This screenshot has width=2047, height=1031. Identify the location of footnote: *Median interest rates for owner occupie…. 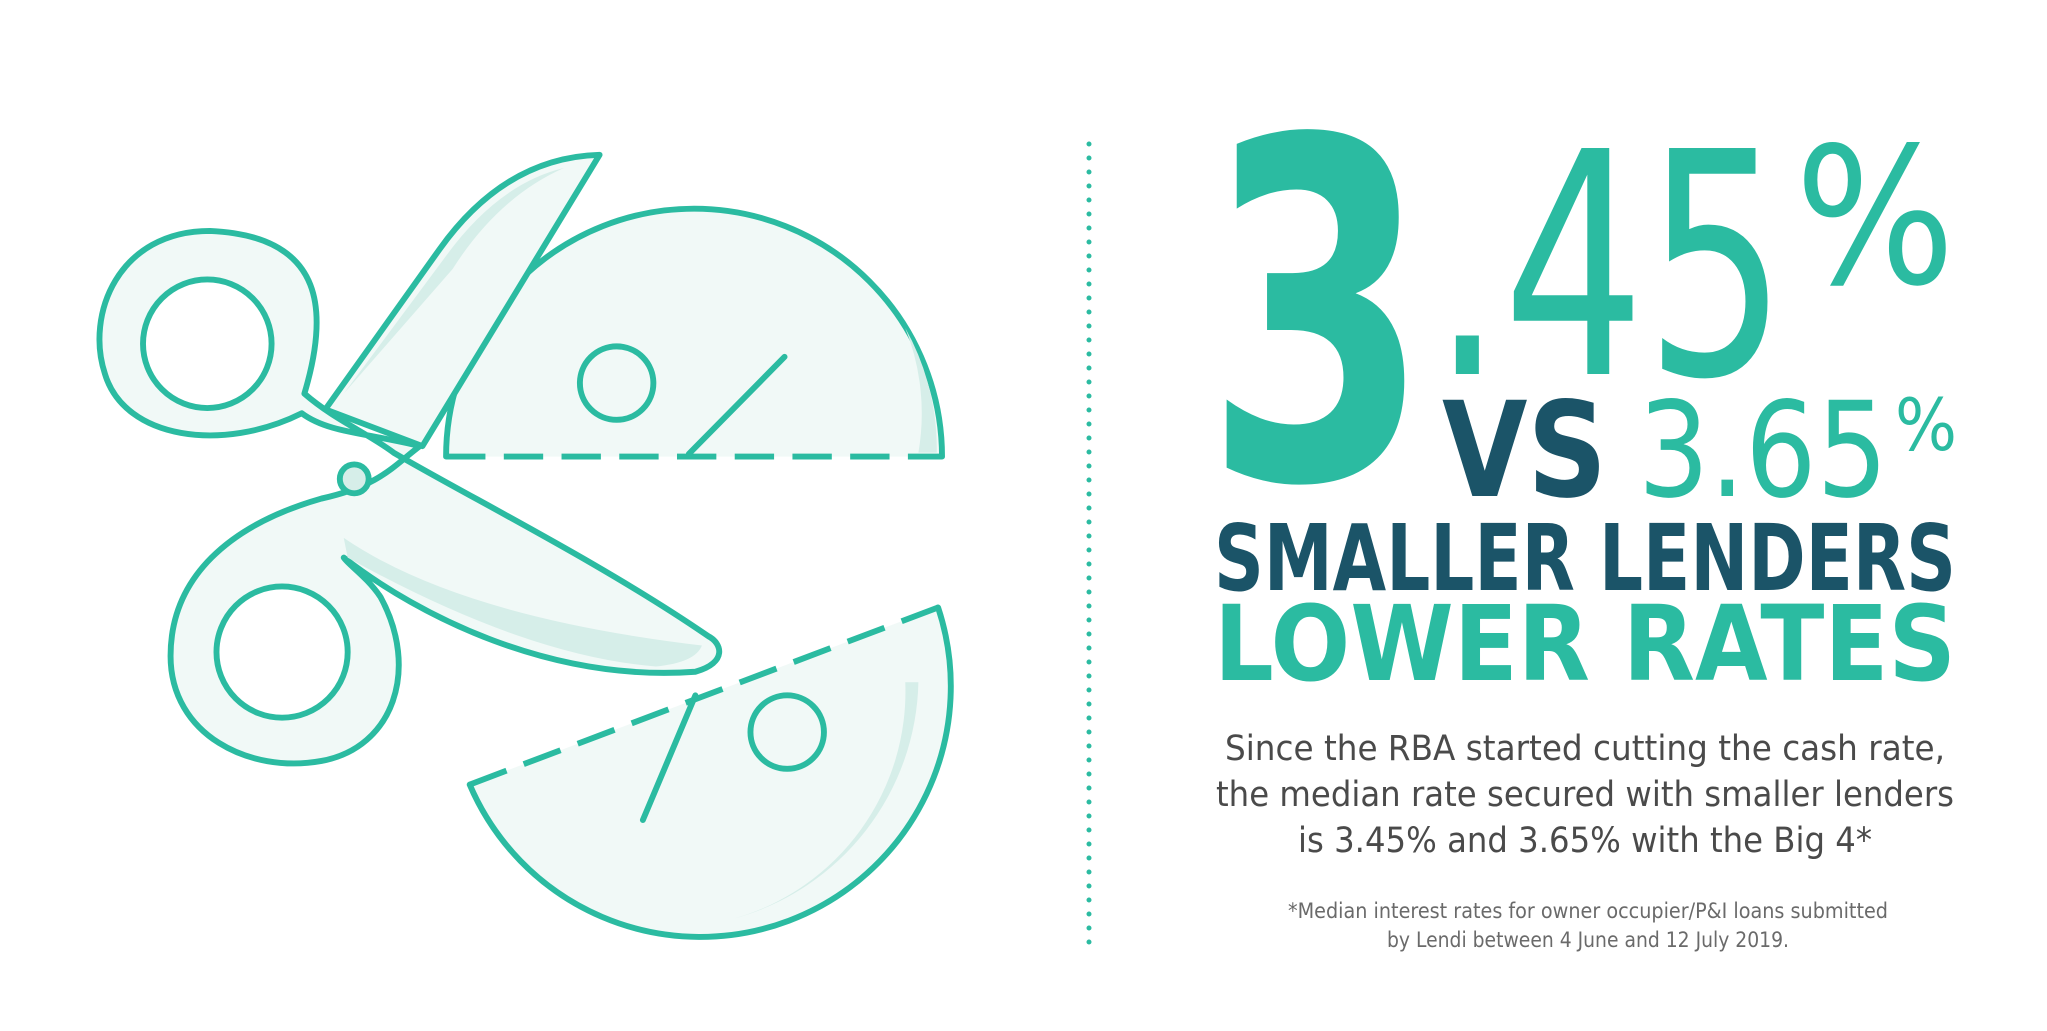
(1588, 925).